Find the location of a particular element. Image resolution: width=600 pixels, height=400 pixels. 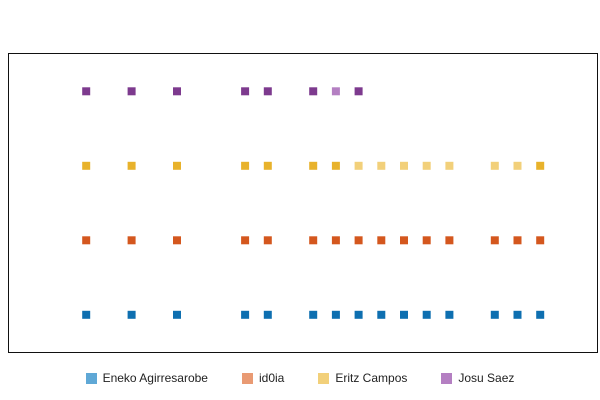

legend-item-2: Eritz Campos is located at coordinates (362, 378).